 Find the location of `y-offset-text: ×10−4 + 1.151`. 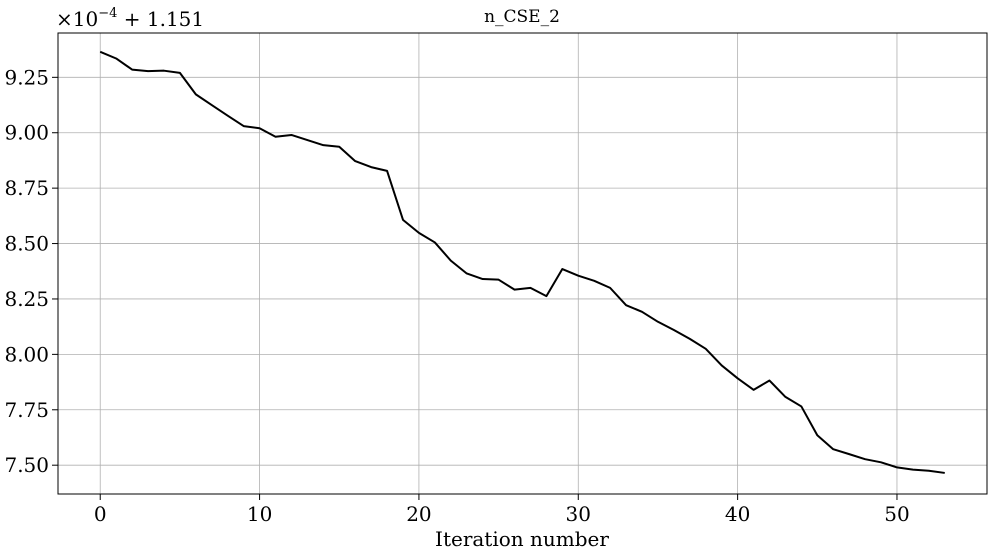

y-offset-text: ×10−4 + 1.151 is located at coordinates (130, 18).